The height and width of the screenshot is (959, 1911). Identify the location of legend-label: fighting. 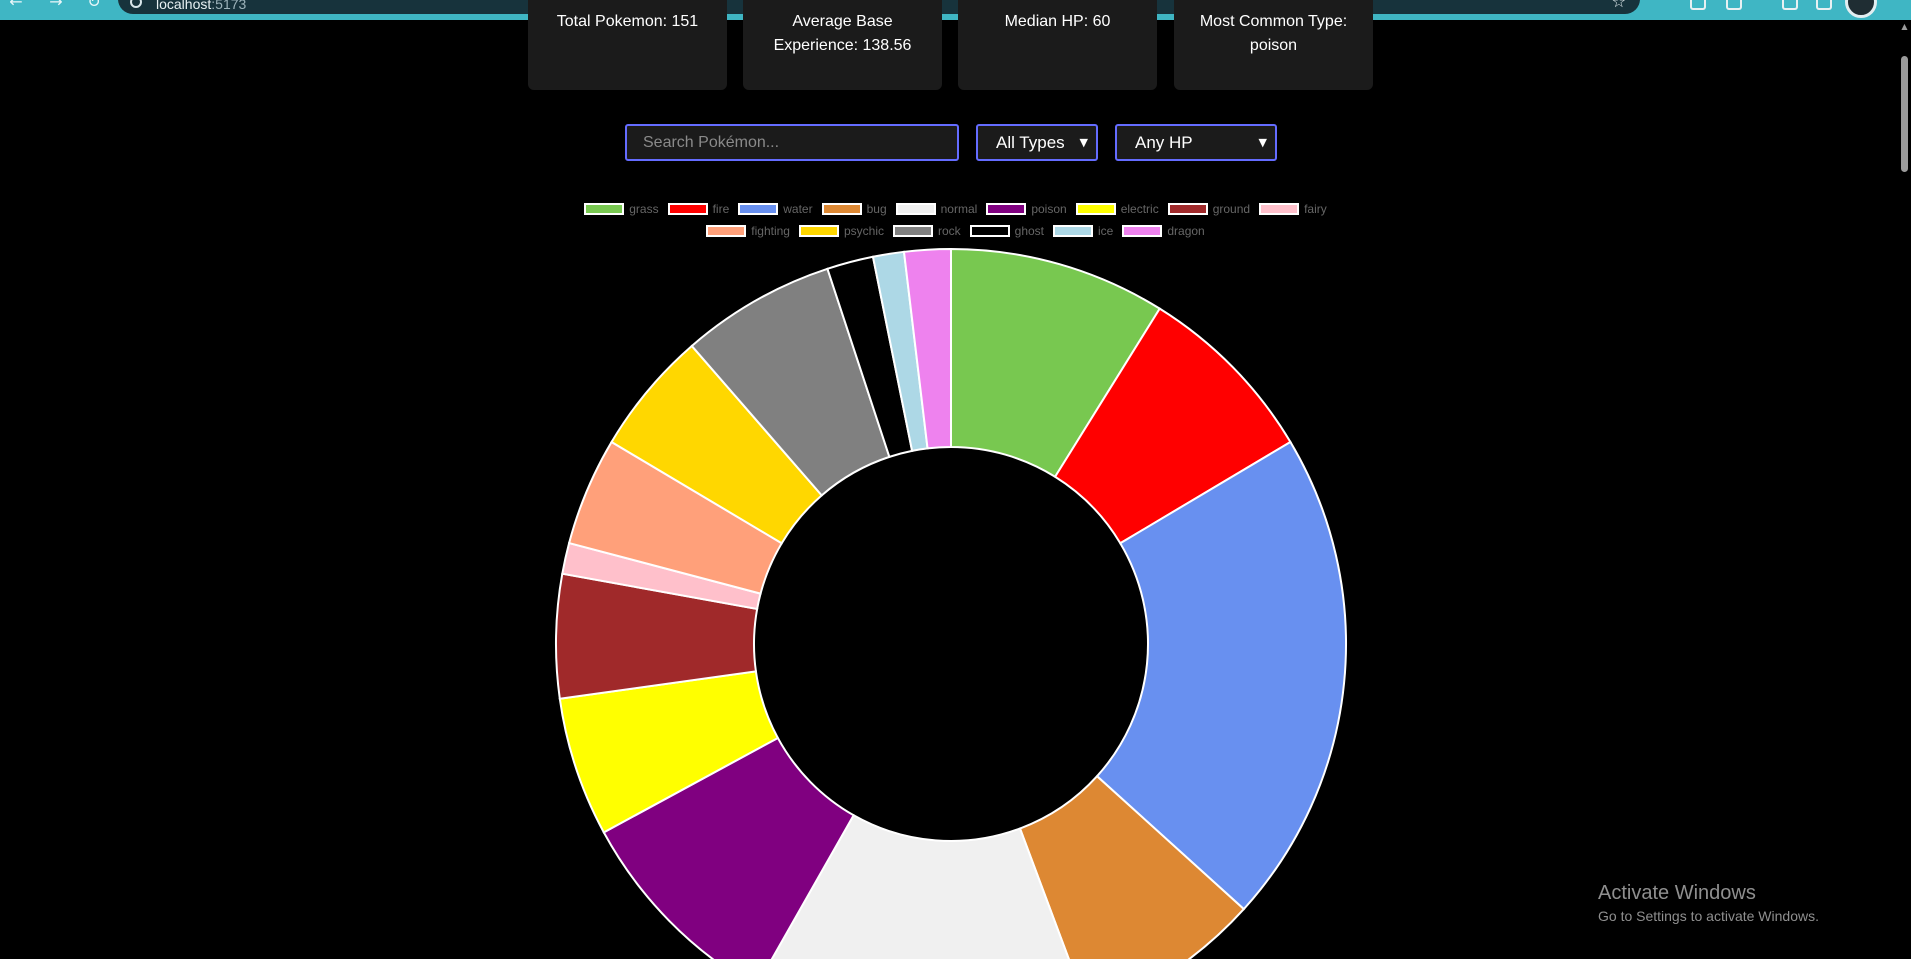
(770, 231).